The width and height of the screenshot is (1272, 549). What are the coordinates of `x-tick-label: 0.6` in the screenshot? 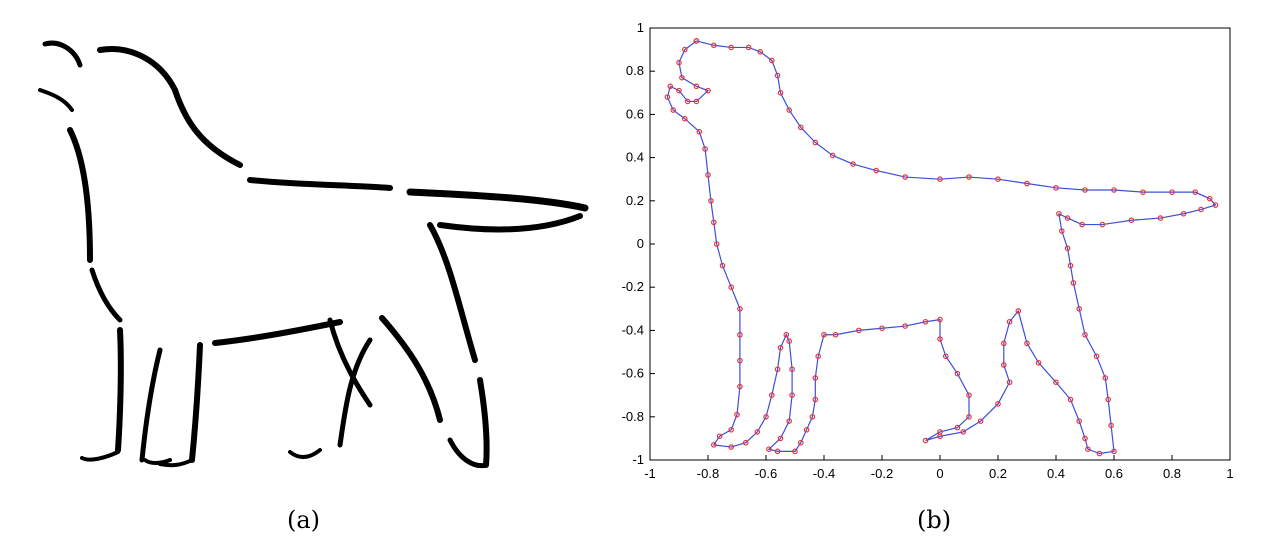 It's located at (1114, 473).